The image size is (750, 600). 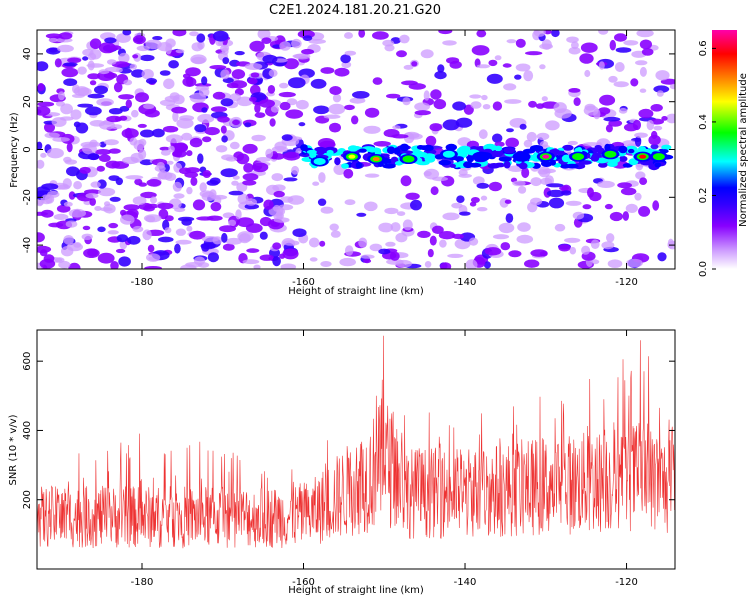 I want to click on colorbar-tick-label: 0.6, so click(x=703, y=48).